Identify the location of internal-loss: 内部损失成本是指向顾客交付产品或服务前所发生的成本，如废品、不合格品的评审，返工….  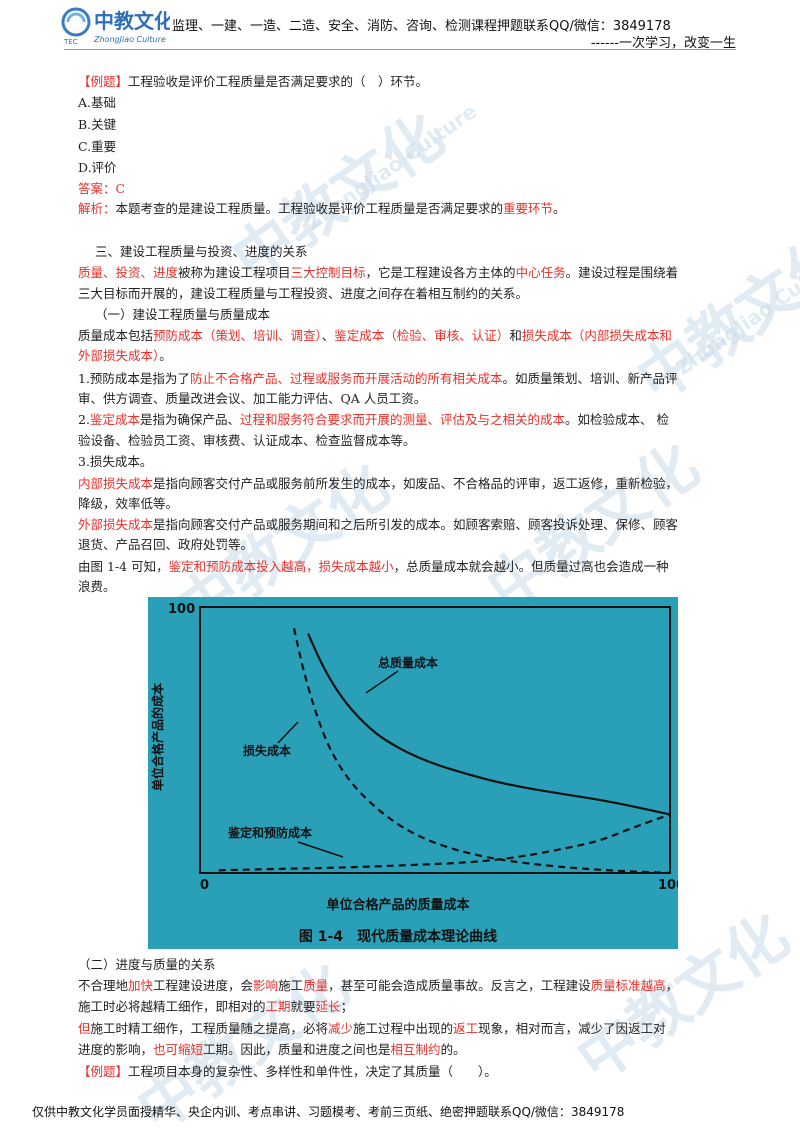
(378, 484).